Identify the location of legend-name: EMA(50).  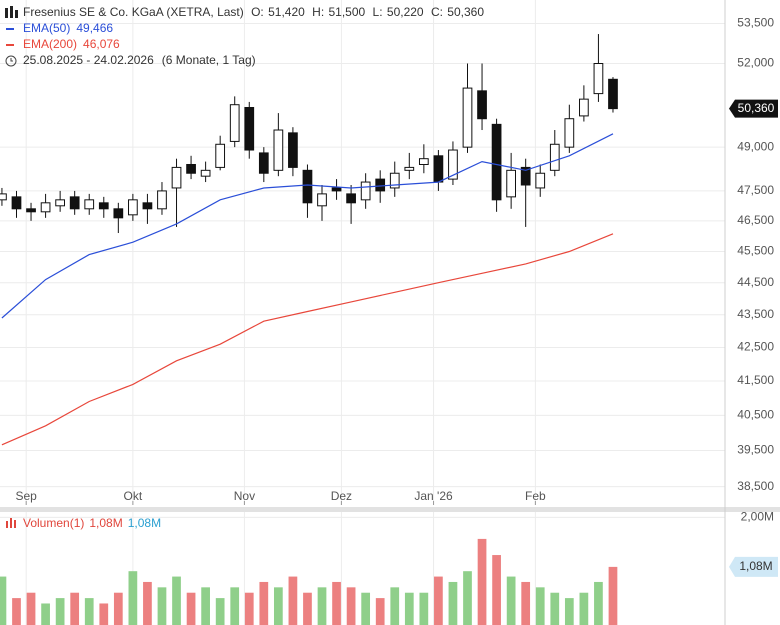
(46, 28).